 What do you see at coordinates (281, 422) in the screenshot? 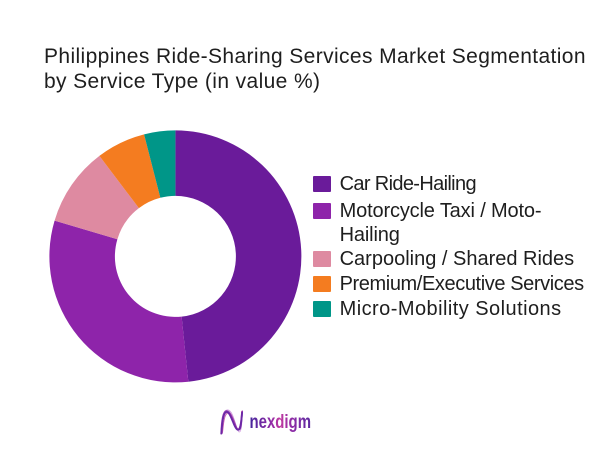
I see `svg-text: nexdigm` at bounding box center [281, 422].